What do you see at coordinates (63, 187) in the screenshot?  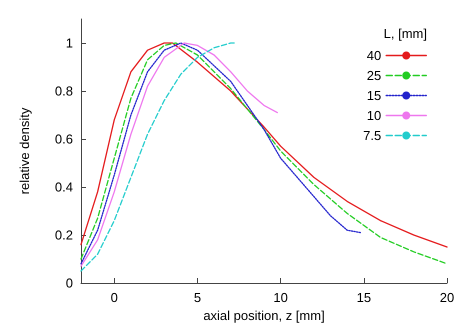 I see `y-tick-label: 0.4` at bounding box center [63, 187].